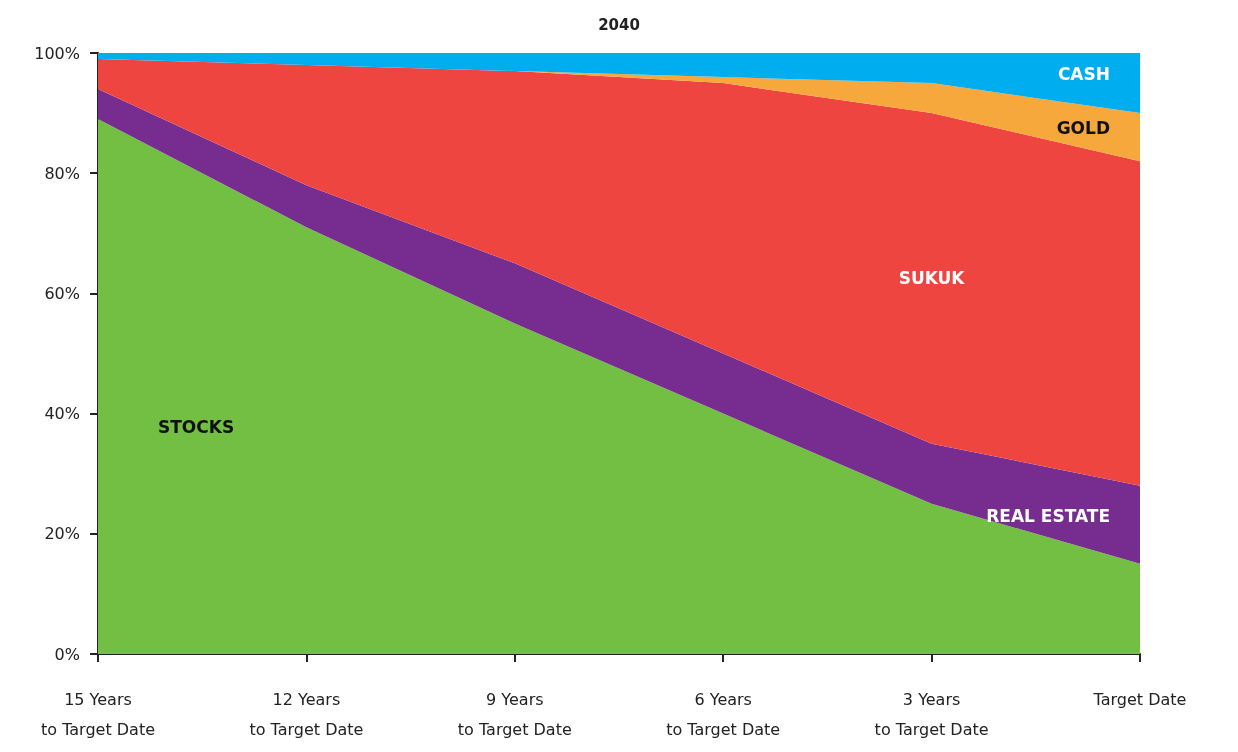 Image resolution: width=1238 pixels, height=752 pixels. What do you see at coordinates (57, 53) in the screenshot?
I see `y-tick-label: 100%` at bounding box center [57, 53].